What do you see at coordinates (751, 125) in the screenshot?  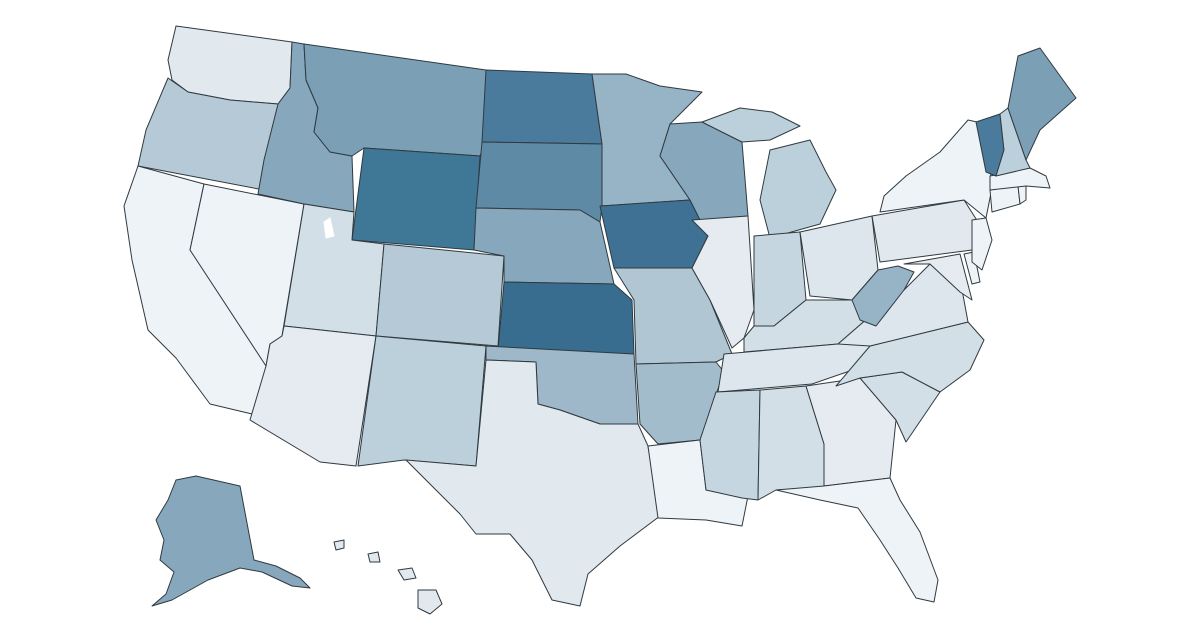 I see `state-michigan-upper` at bounding box center [751, 125].